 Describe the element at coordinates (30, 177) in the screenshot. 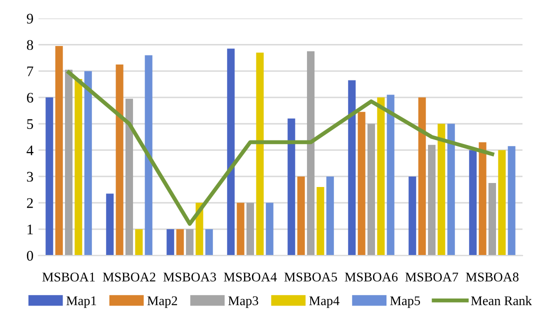

I see `y-tick-label: 3` at that location.